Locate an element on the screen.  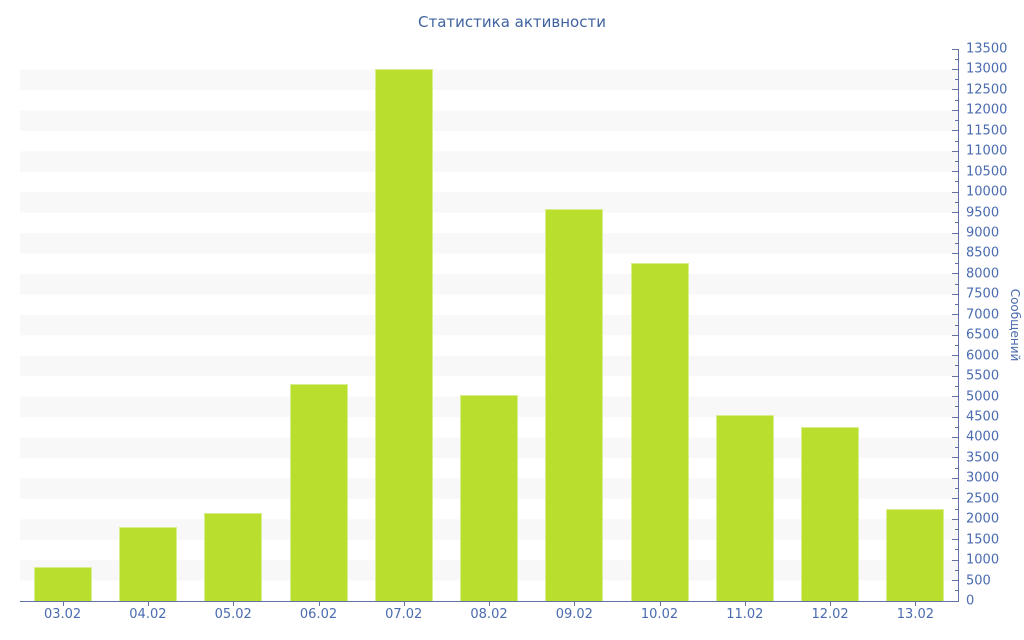
y-tick-label: 8000 is located at coordinates (983, 274).